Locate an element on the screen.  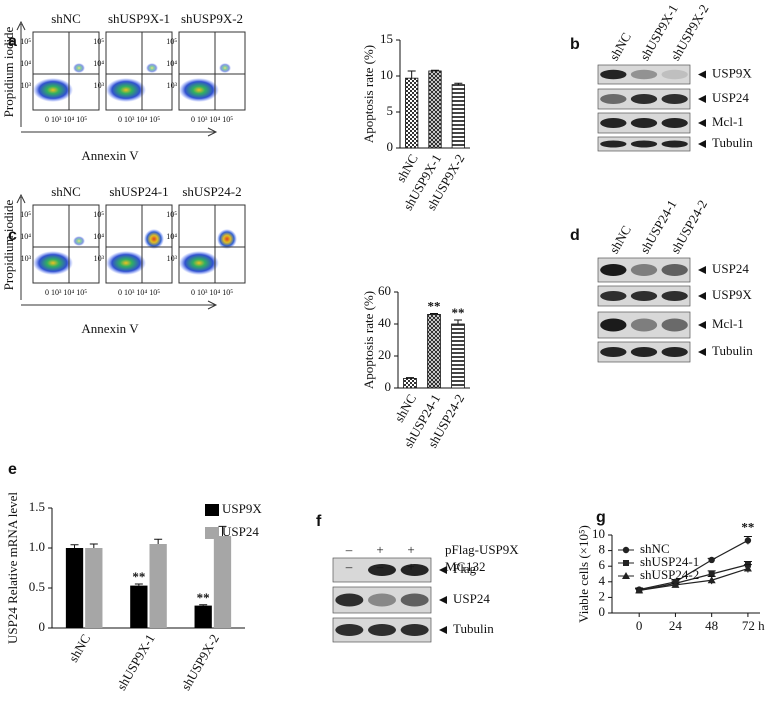
y-tick-label: 10 is located at coordinates (386, 74).